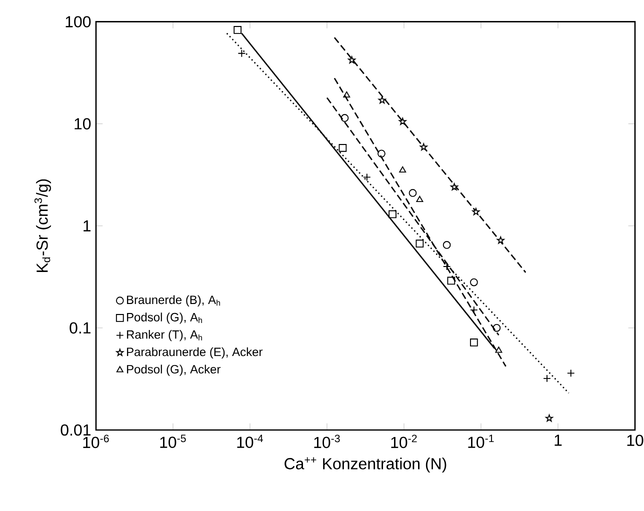 The height and width of the screenshot is (511, 644). Describe the element at coordinates (173, 300) in the screenshot. I see `legend-label: Braunerde (B), A$_{h}$` at that location.